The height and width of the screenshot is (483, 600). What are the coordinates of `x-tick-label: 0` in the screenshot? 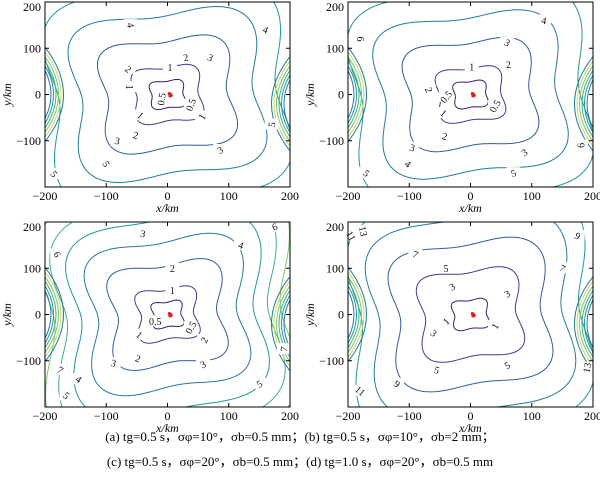 It's located at (471, 416).